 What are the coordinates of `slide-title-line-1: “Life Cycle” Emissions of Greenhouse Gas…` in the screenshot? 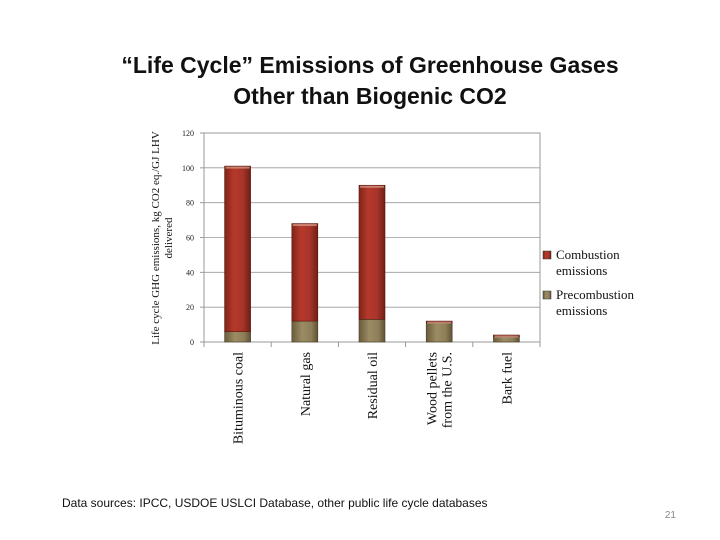 It's located at (370, 65).